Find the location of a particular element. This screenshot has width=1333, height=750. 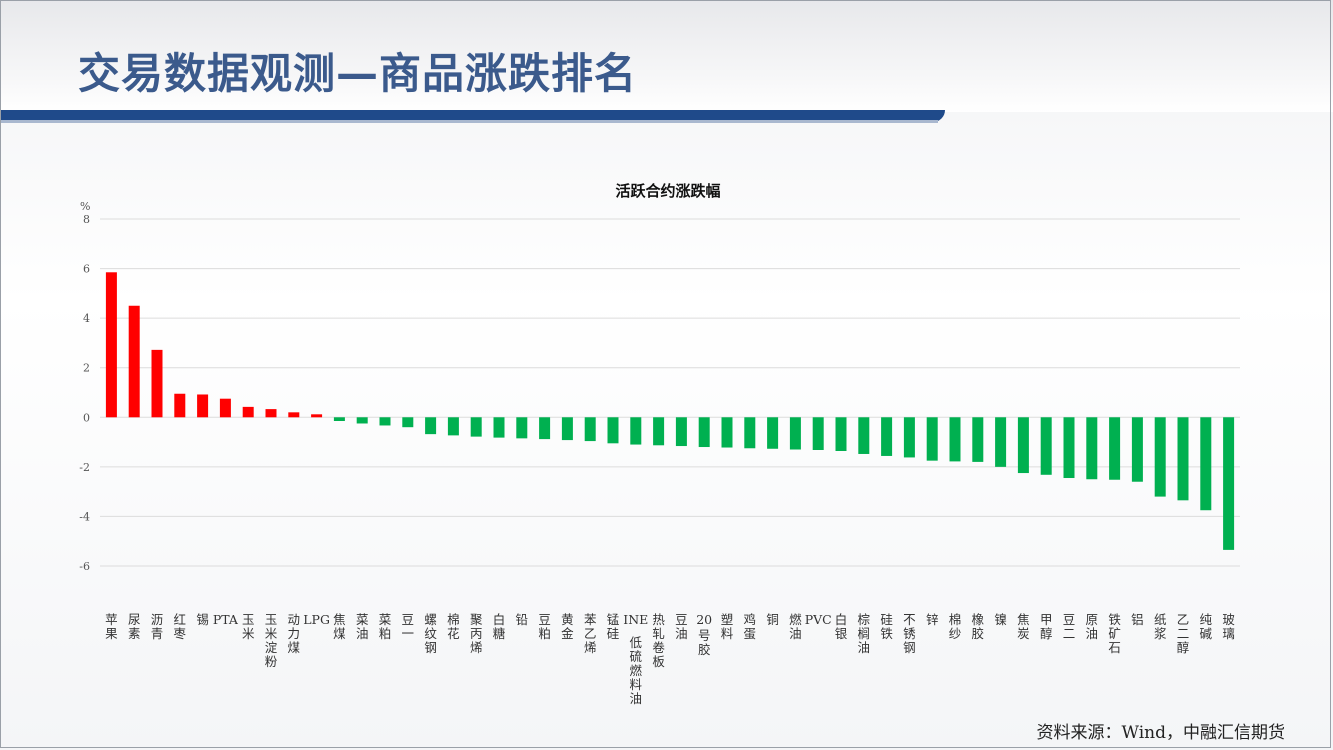

header-background is located at coordinates (666, 56).